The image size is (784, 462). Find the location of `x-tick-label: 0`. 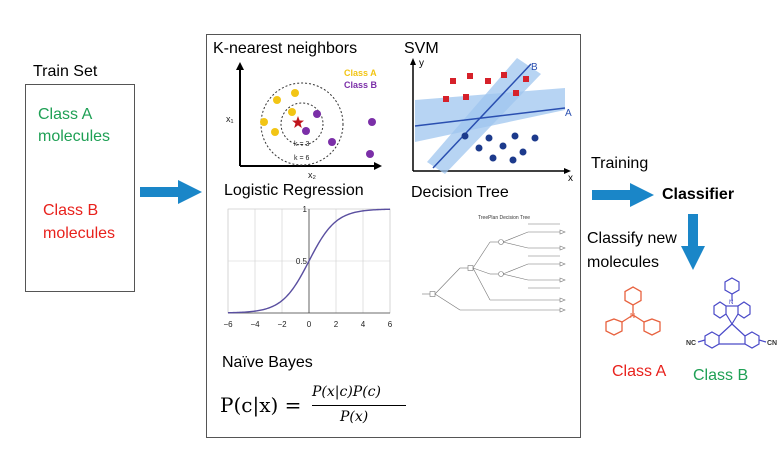

x-tick-label: 0 is located at coordinates (309, 324).